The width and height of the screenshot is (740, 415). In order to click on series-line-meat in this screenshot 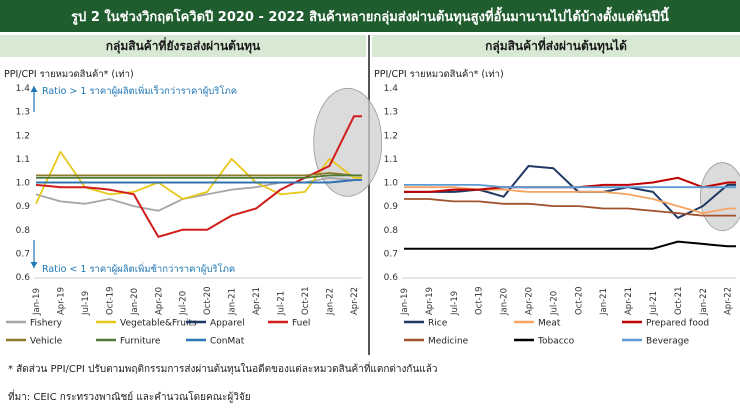, I will do `click(570, 200)`.